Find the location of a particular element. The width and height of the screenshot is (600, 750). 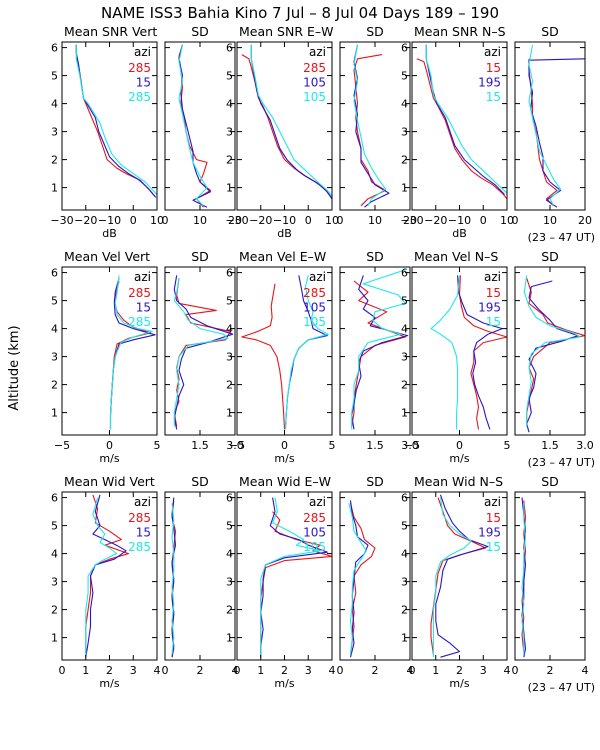

x-tick-label: −5 is located at coordinates (237, 445).